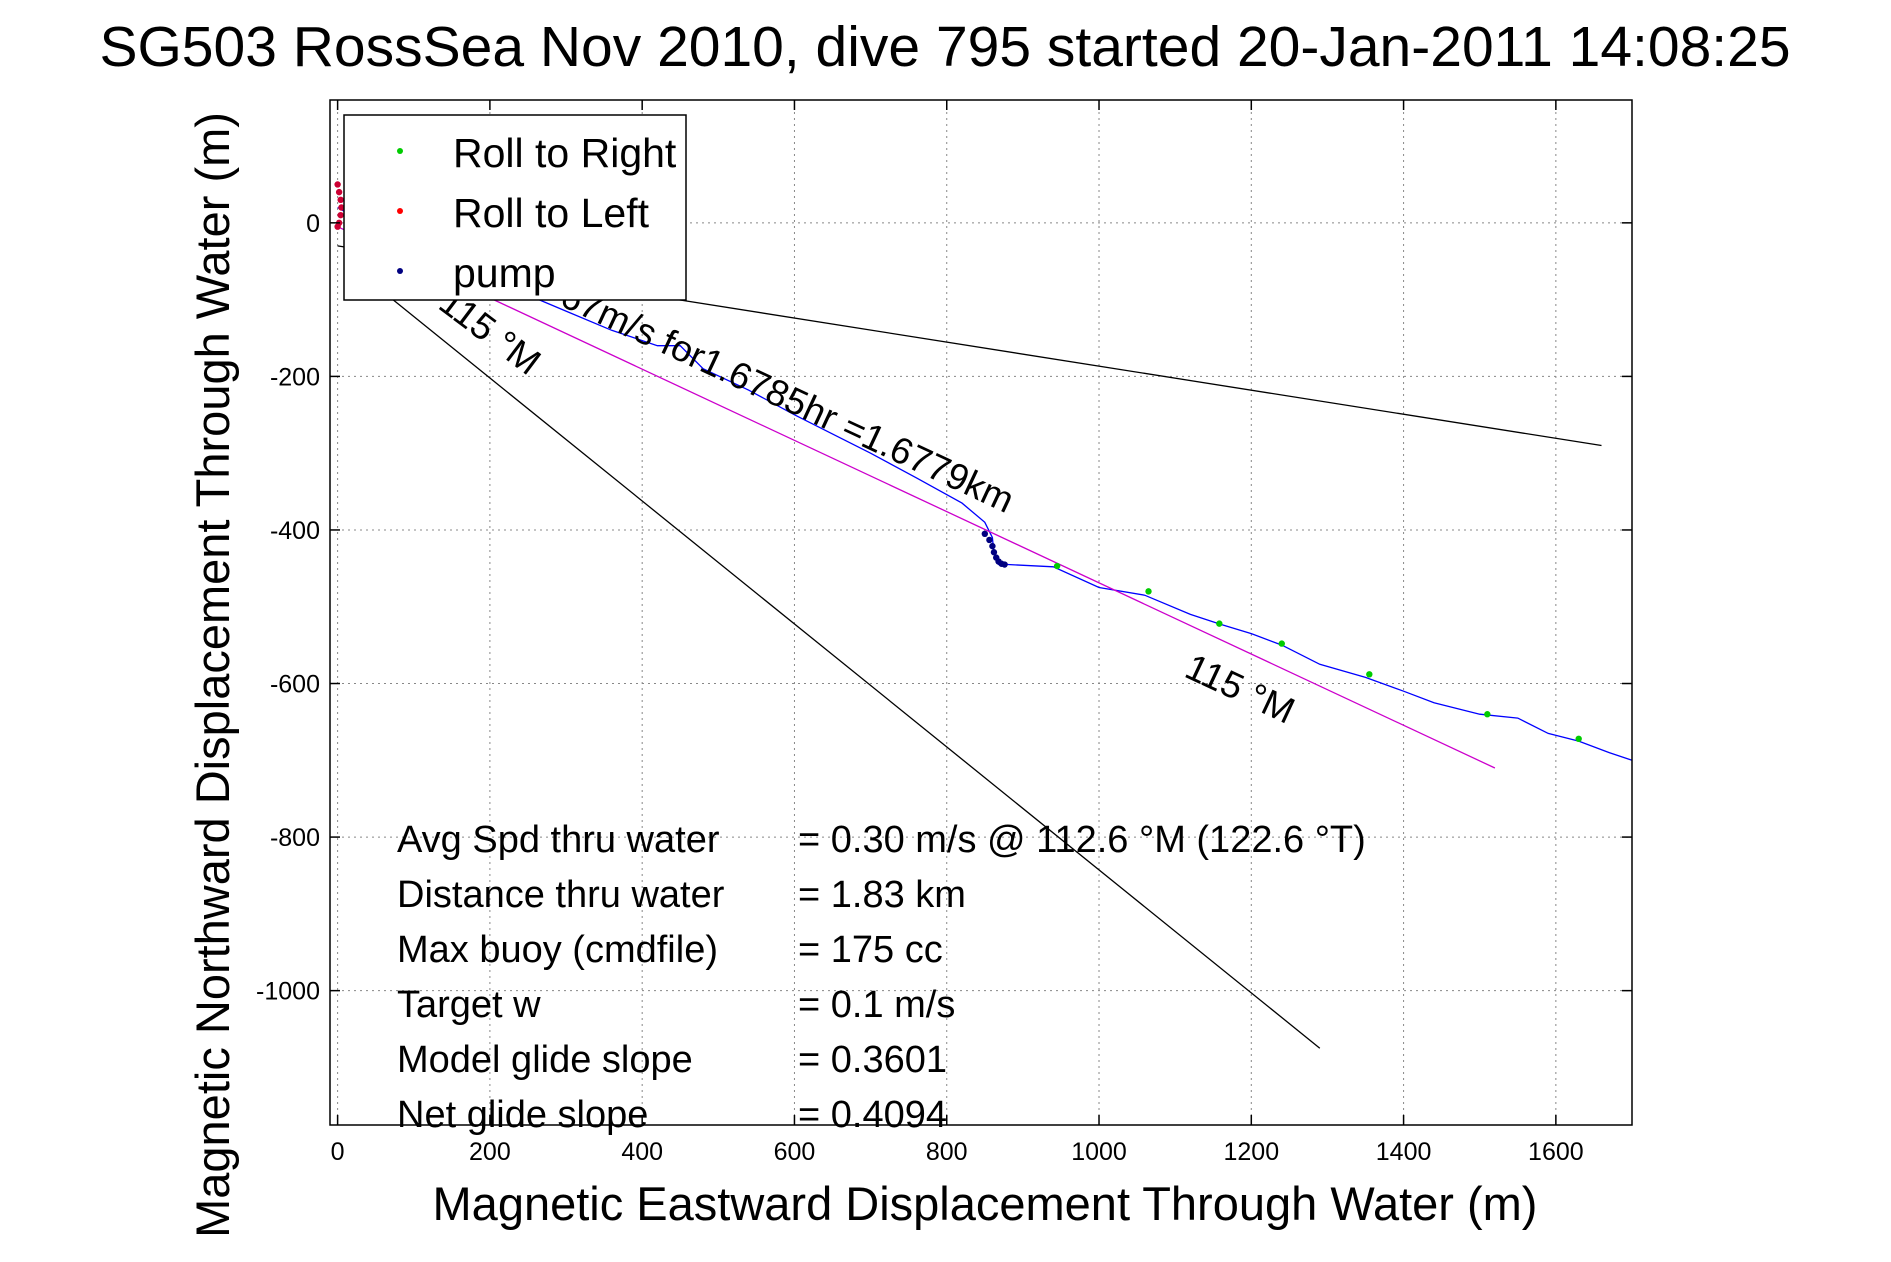 The height and width of the screenshot is (1262, 1891). What do you see at coordinates (947, 1152) in the screenshot?
I see `x-tick-label: 800` at bounding box center [947, 1152].